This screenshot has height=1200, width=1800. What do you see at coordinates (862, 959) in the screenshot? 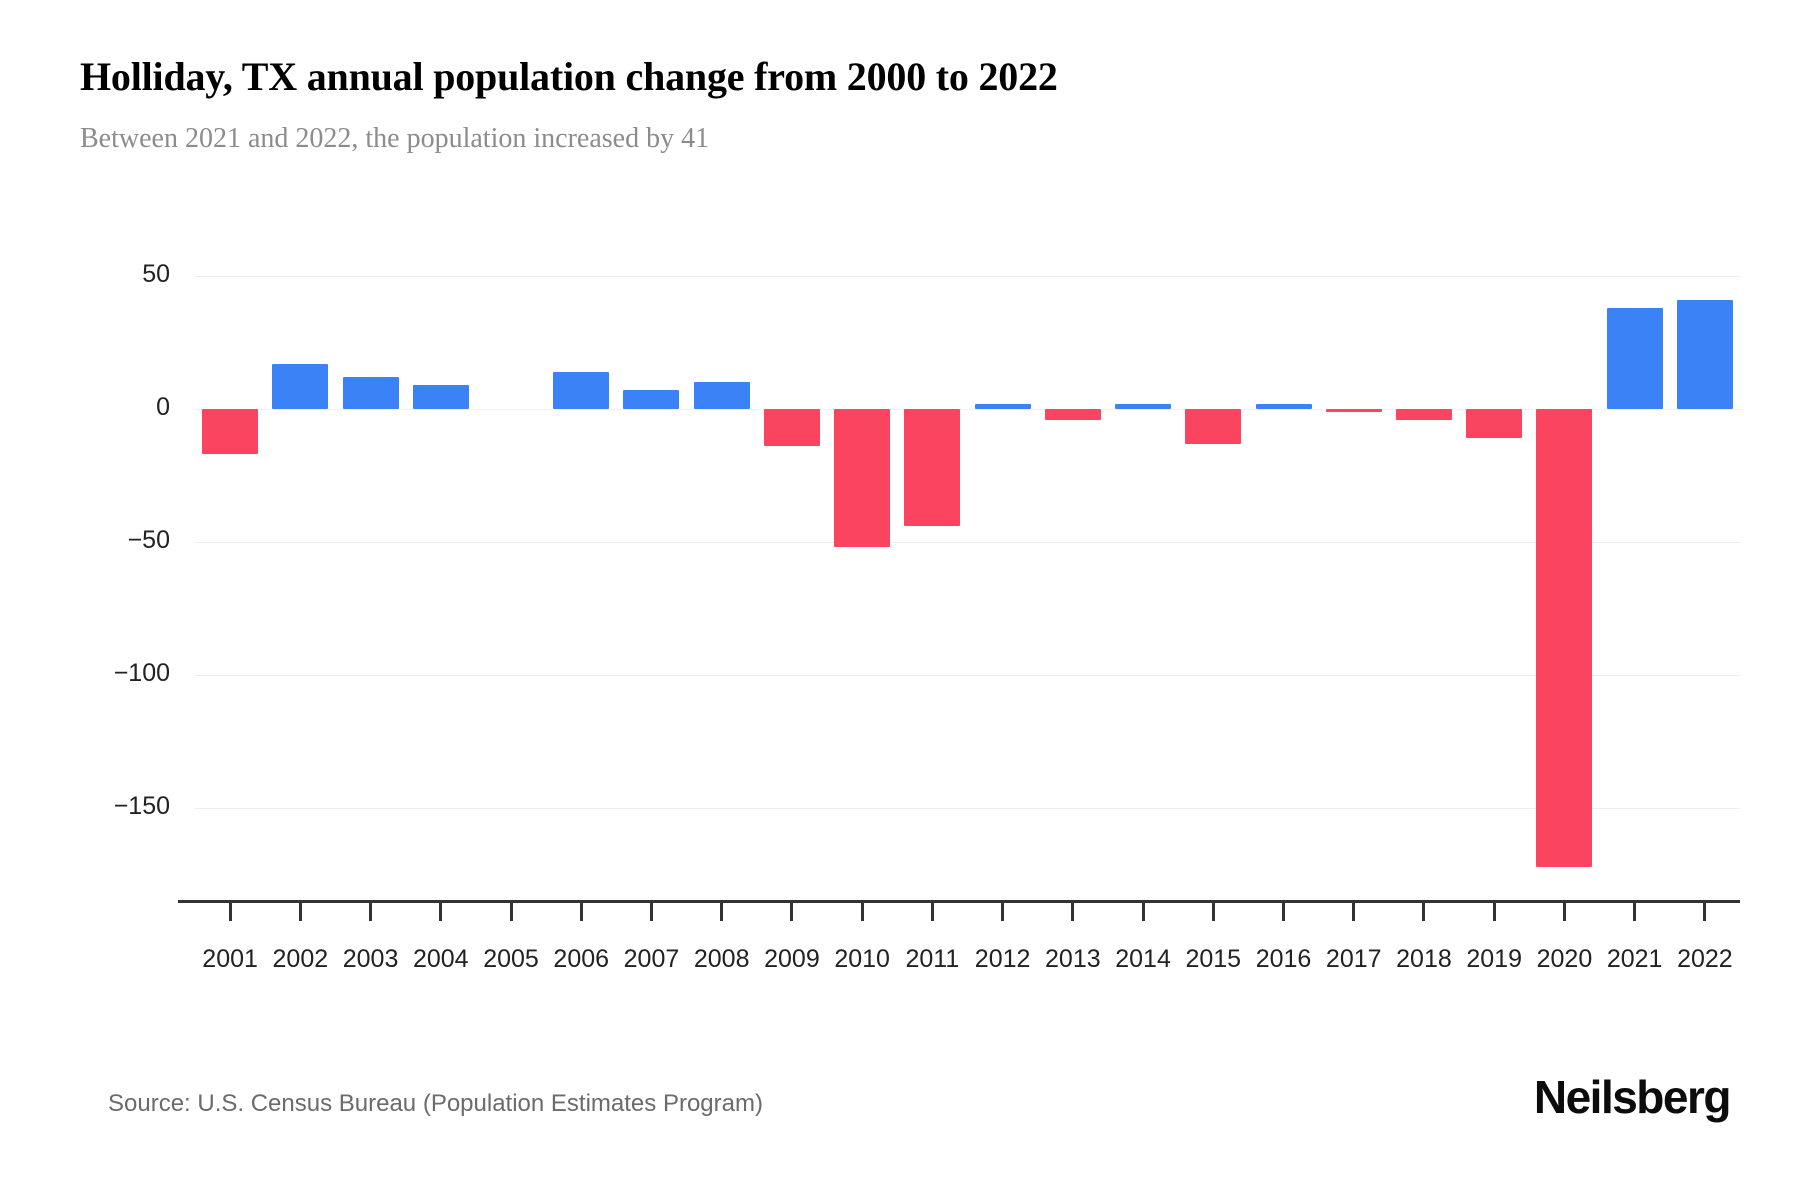
I see `x-axis-tick-label: 2010` at bounding box center [862, 959].